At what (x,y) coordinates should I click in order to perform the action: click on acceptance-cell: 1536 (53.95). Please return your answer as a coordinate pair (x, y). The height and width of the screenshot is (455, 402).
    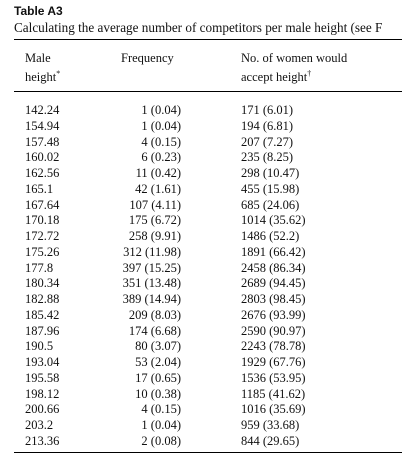
    Looking at the image, I should click on (273, 377).